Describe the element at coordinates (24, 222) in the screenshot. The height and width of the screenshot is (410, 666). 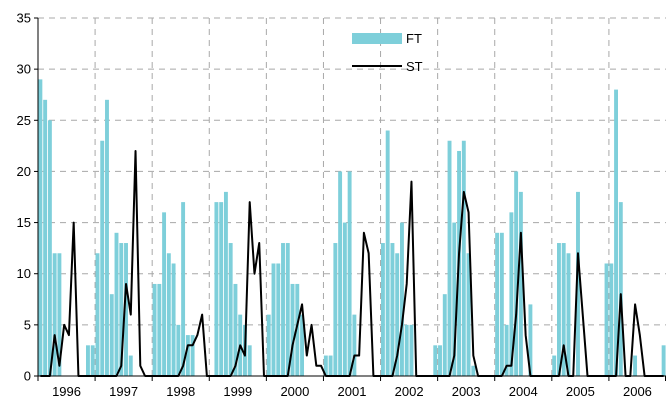
I see `y-tick-label: 15` at that location.